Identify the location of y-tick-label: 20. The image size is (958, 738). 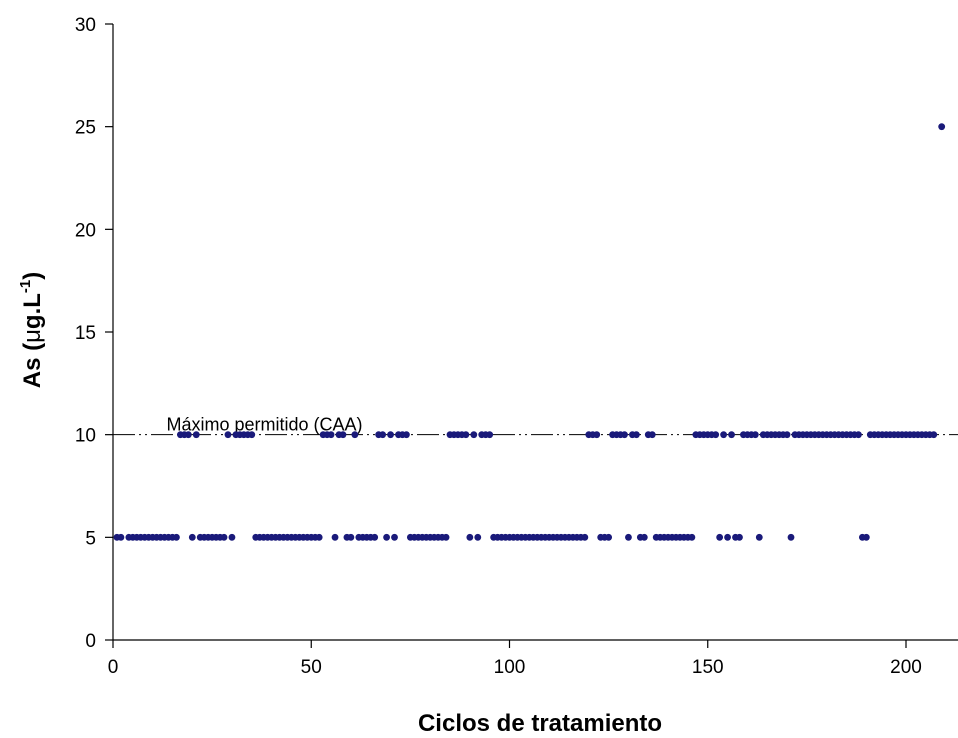
(85, 230).